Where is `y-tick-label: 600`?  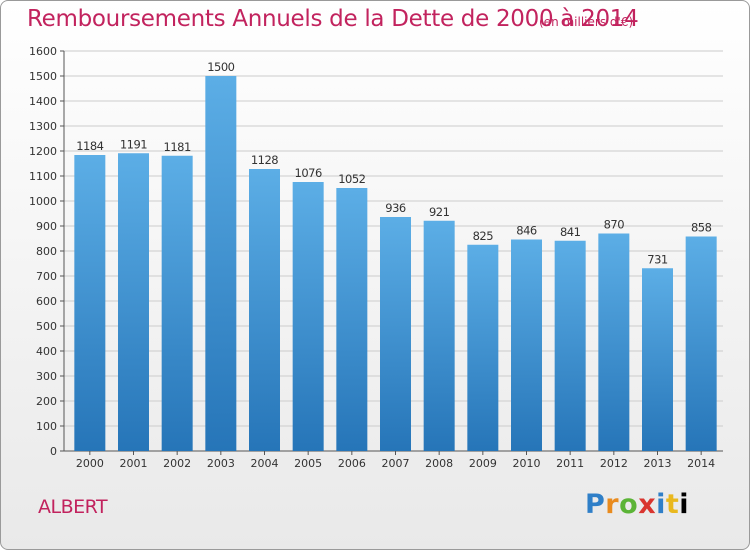 y-tick-label: 600 is located at coordinates (46, 301).